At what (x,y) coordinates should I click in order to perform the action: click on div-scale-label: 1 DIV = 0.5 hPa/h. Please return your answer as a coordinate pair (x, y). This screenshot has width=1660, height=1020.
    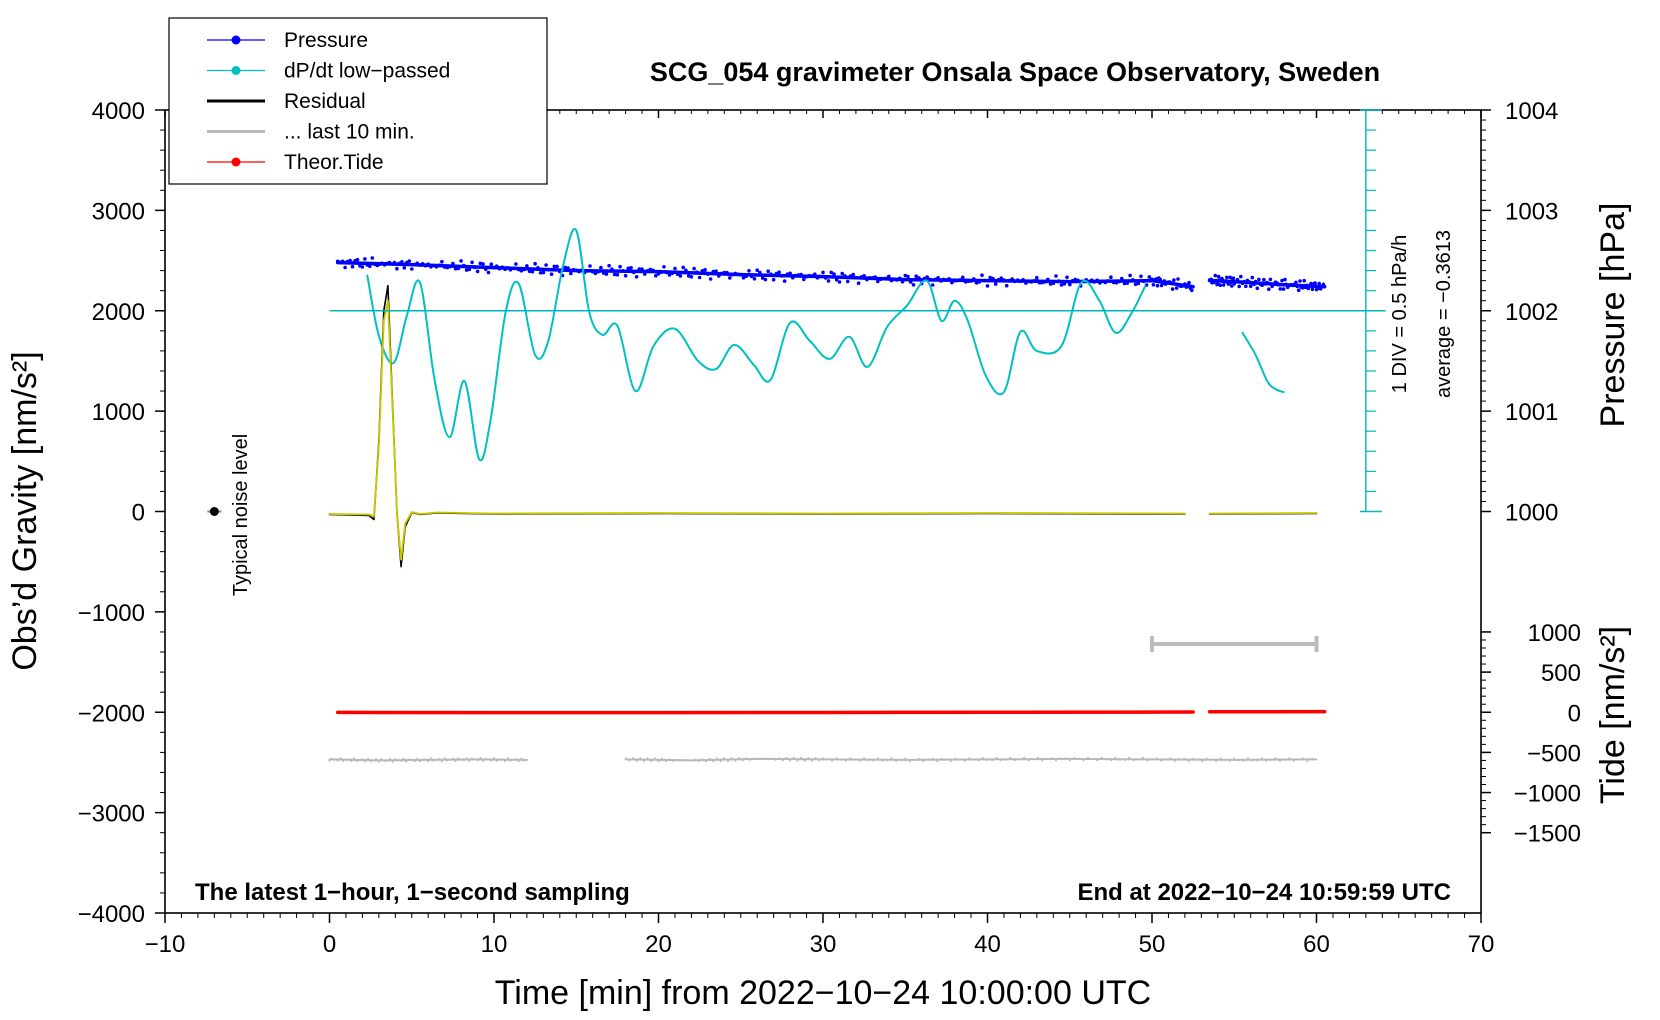
    Looking at the image, I should click on (1400, 314).